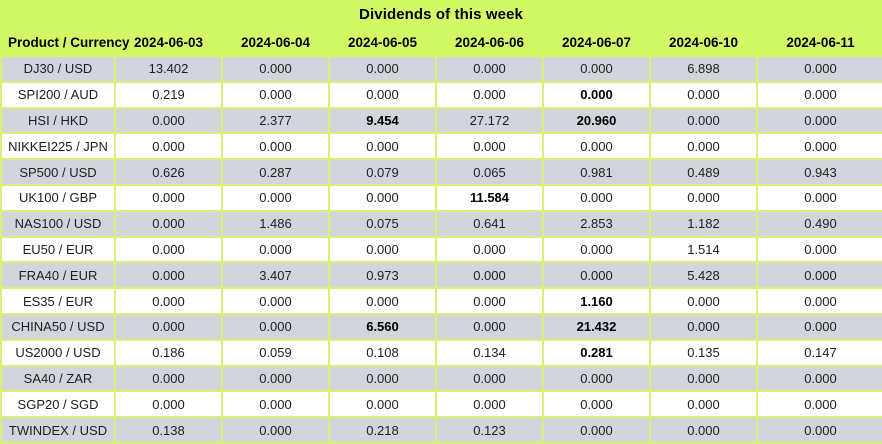  Describe the element at coordinates (489, 223) in the screenshot. I see `dividend-value-cell: 0.641` at that location.